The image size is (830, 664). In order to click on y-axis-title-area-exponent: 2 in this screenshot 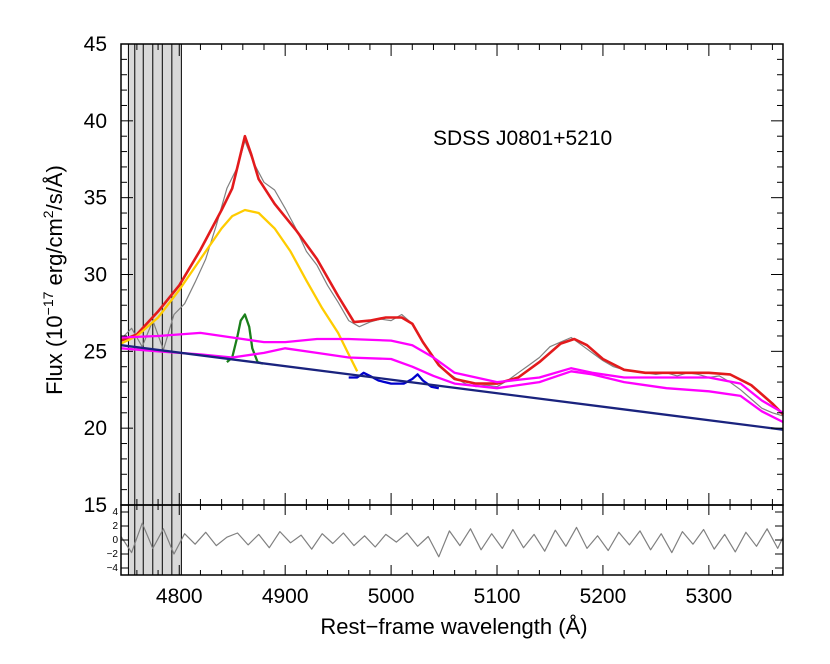, I will do `click(48, 214)`.